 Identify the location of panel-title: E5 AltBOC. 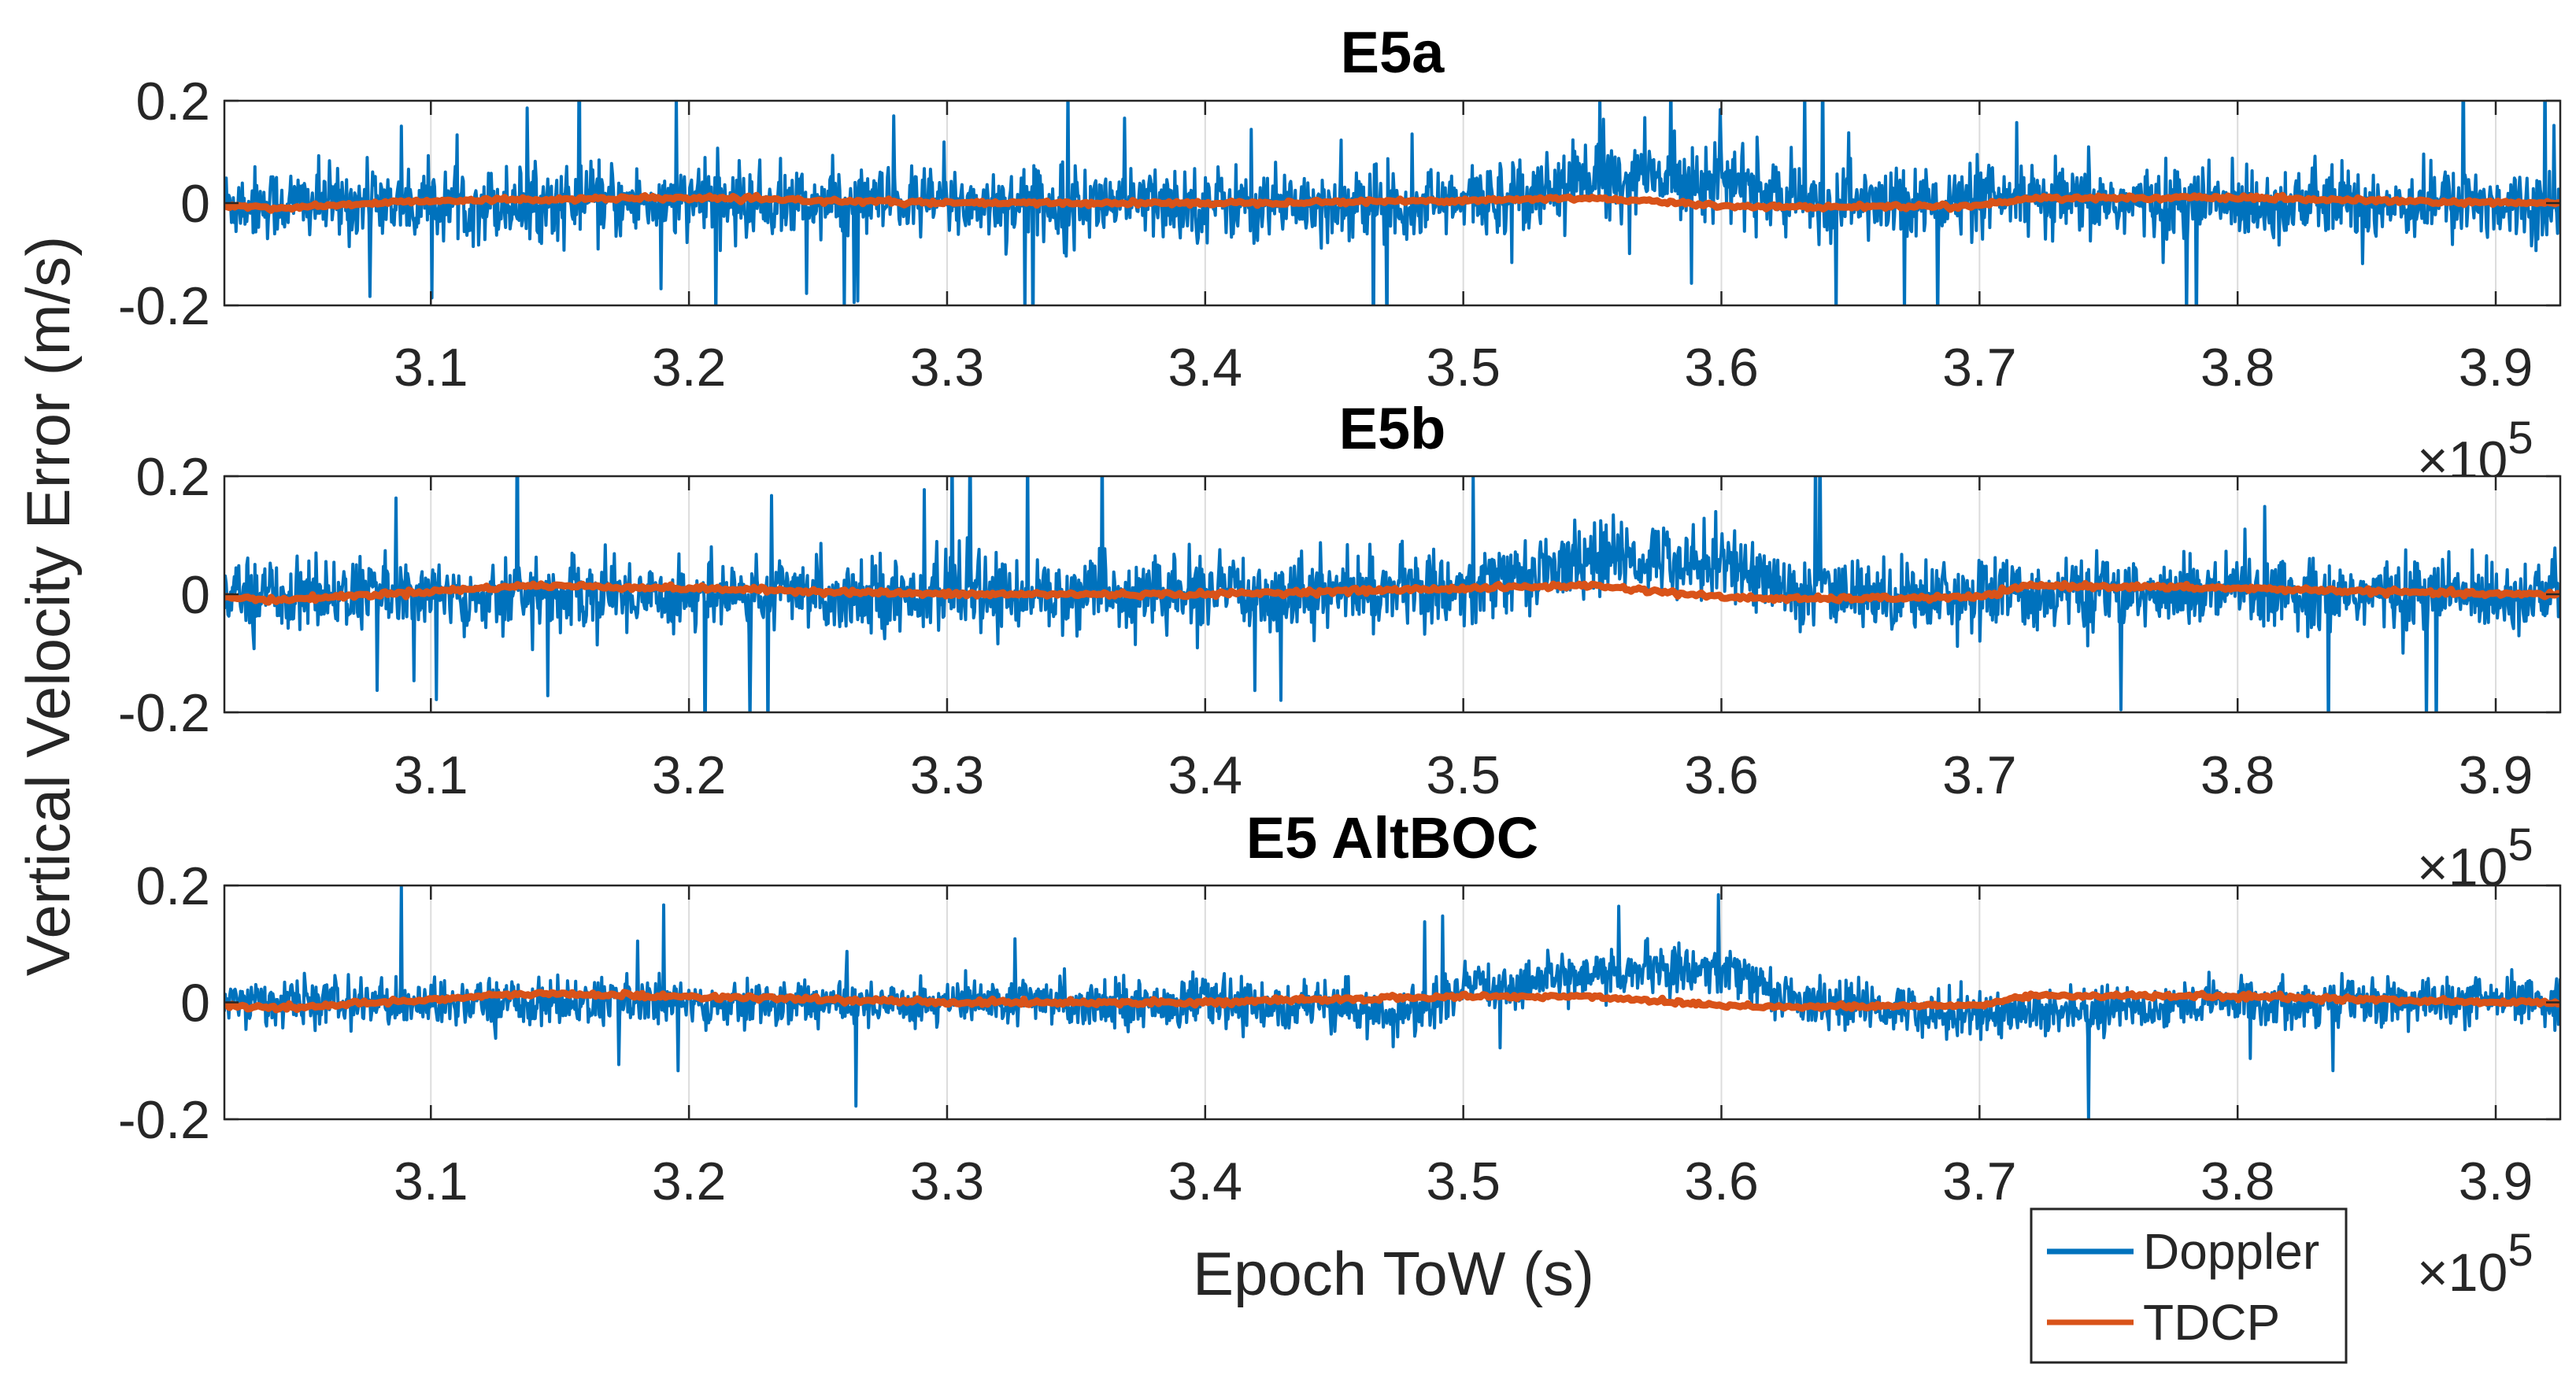
(1392, 838).